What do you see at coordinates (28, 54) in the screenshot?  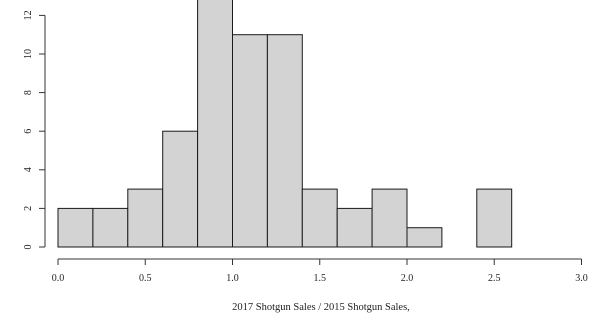 I see `y-tick-label: 10` at bounding box center [28, 54].